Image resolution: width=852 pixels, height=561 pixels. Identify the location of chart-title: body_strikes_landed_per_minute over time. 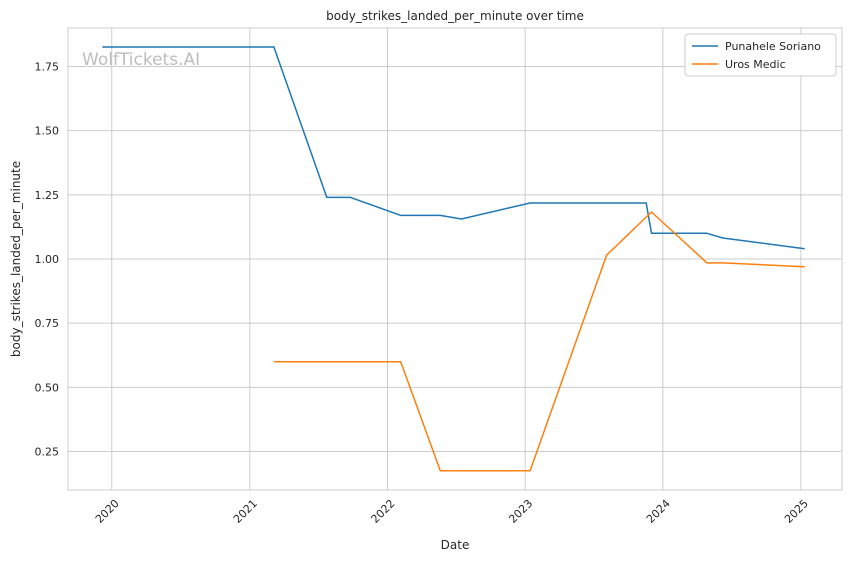
(455, 16).